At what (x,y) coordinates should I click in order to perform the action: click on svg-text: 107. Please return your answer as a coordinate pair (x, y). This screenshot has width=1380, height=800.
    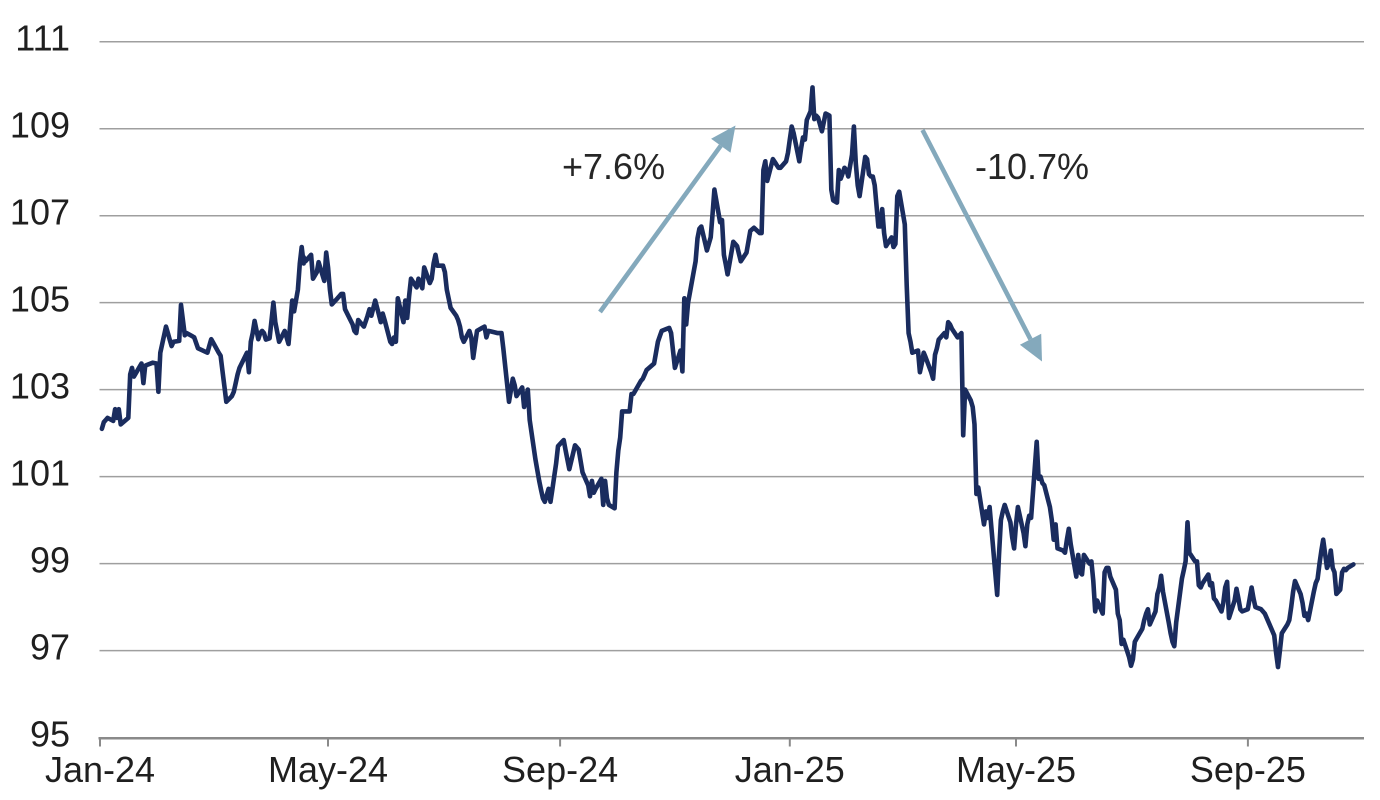
    Looking at the image, I should click on (40, 212).